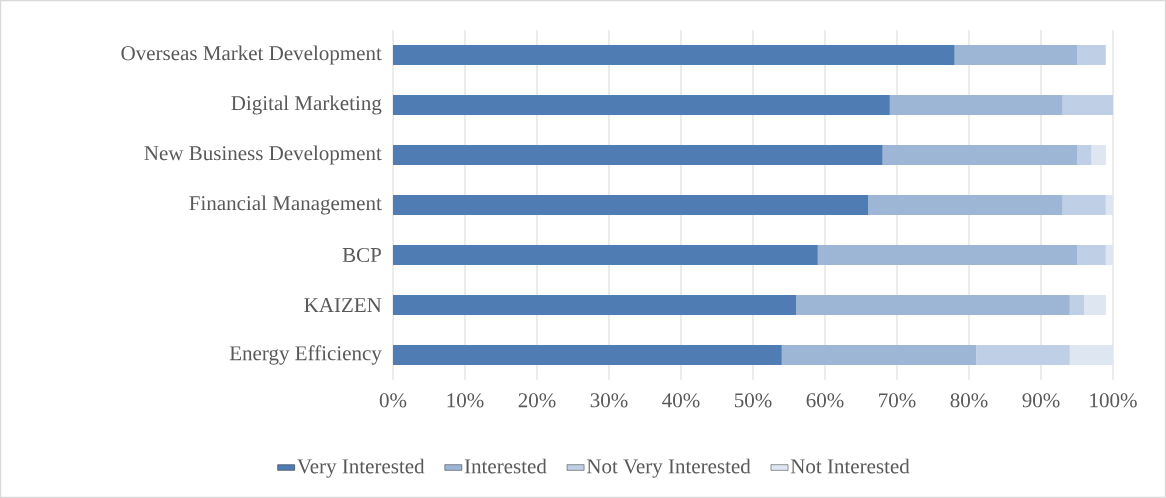 The height and width of the screenshot is (498, 1166). What do you see at coordinates (681, 400) in the screenshot?
I see `x-tick-label: 40%` at bounding box center [681, 400].